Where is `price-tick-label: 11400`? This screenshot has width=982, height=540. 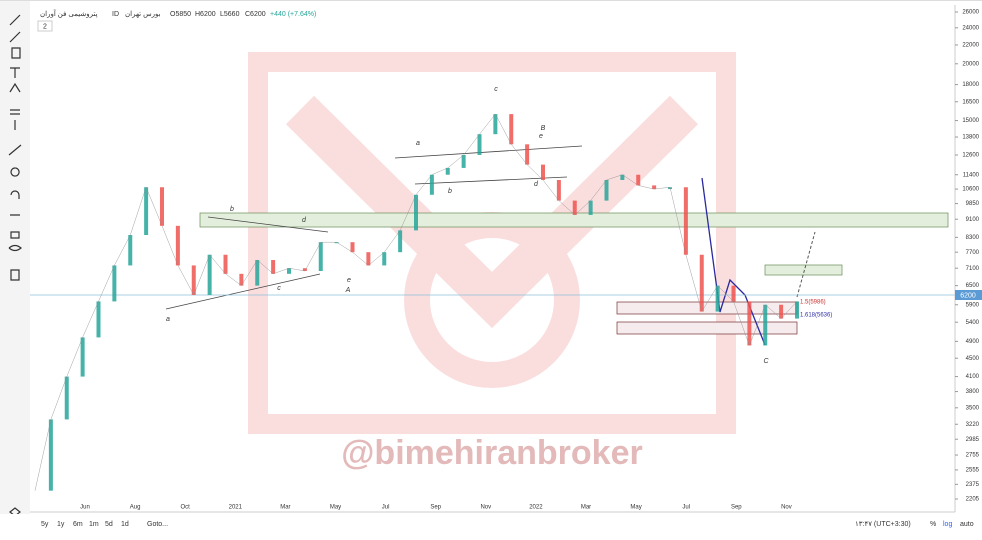
price-tick-label: 11400 is located at coordinates (971, 175).